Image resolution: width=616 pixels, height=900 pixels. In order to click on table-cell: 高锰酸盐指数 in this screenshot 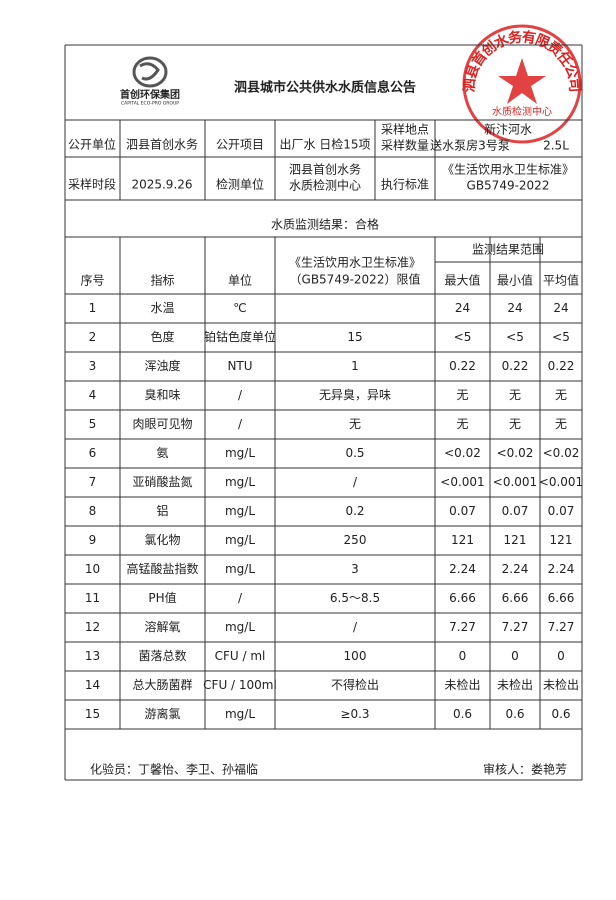, I will do `click(162, 568)`.